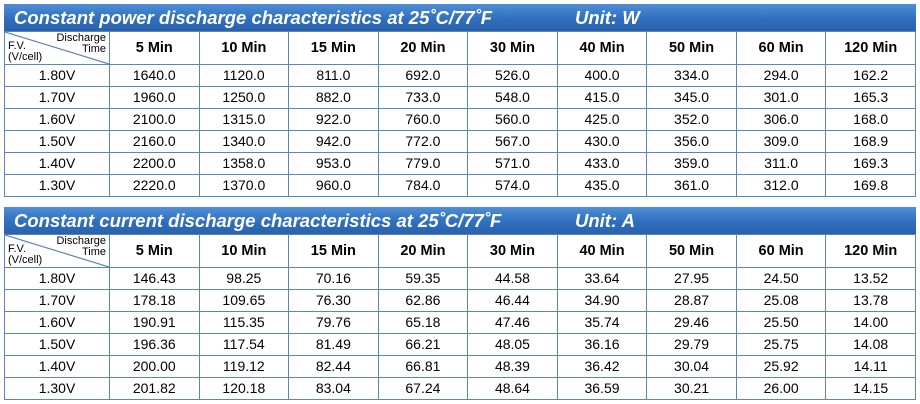 The image size is (920, 404). Describe the element at coordinates (691, 300) in the screenshot. I see `table-cell: 28.87` at that location.